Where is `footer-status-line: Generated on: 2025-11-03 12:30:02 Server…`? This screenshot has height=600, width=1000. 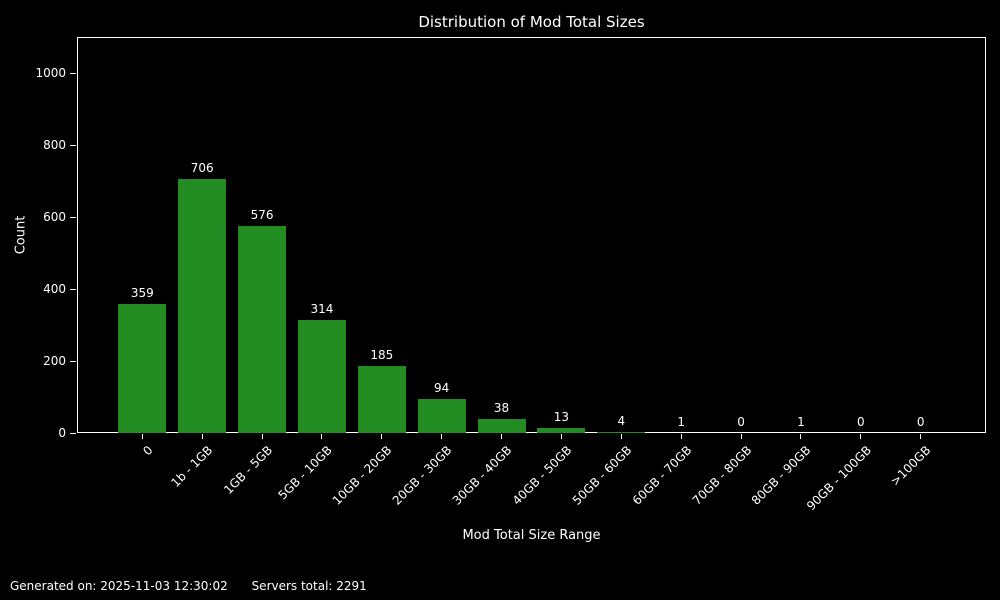
footer-status-line: Generated on: 2025-11-03 12:30:02 Server… is located at coordinates (198, 586).